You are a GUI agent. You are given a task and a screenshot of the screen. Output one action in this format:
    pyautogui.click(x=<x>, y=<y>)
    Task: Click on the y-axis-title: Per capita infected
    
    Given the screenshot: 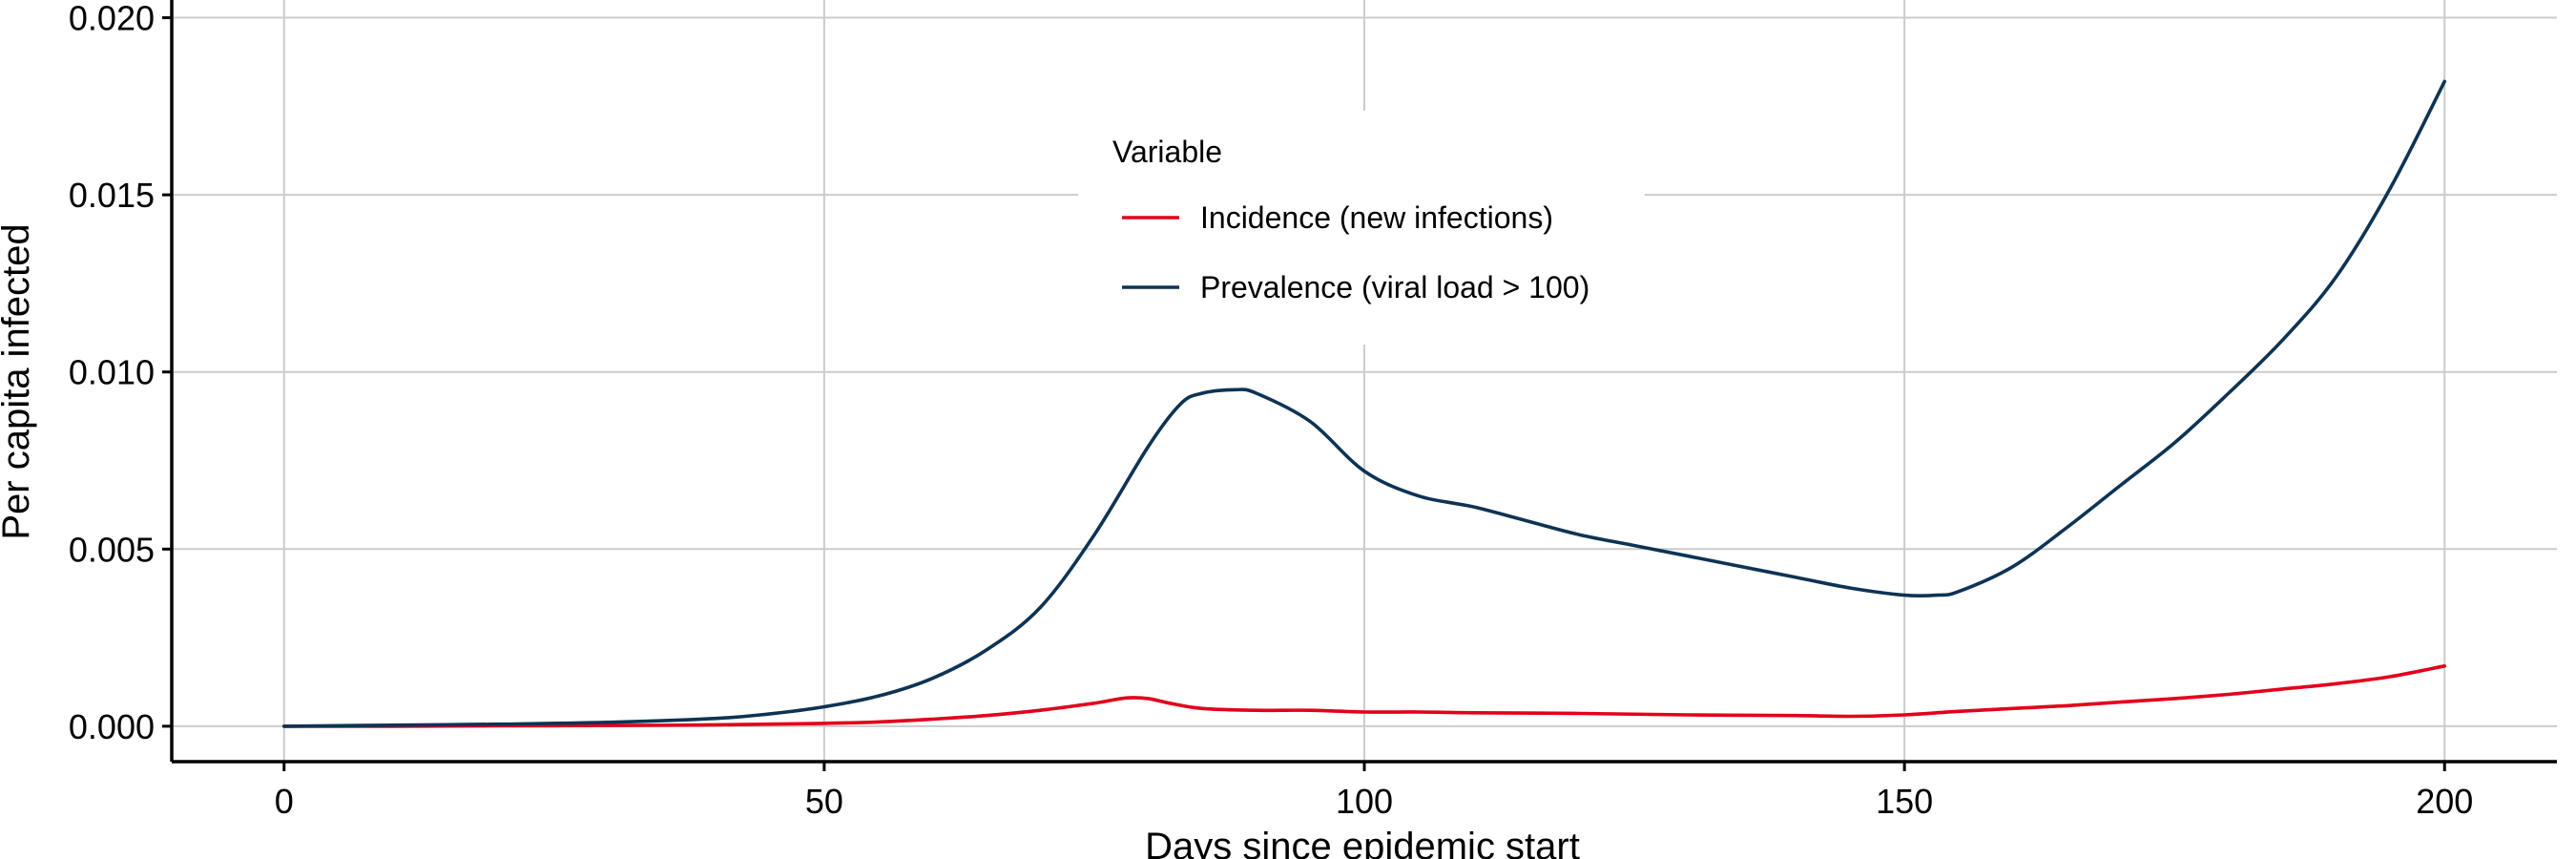 What is the action you would take?
    pyautogui.click(x=18, y=381)
    